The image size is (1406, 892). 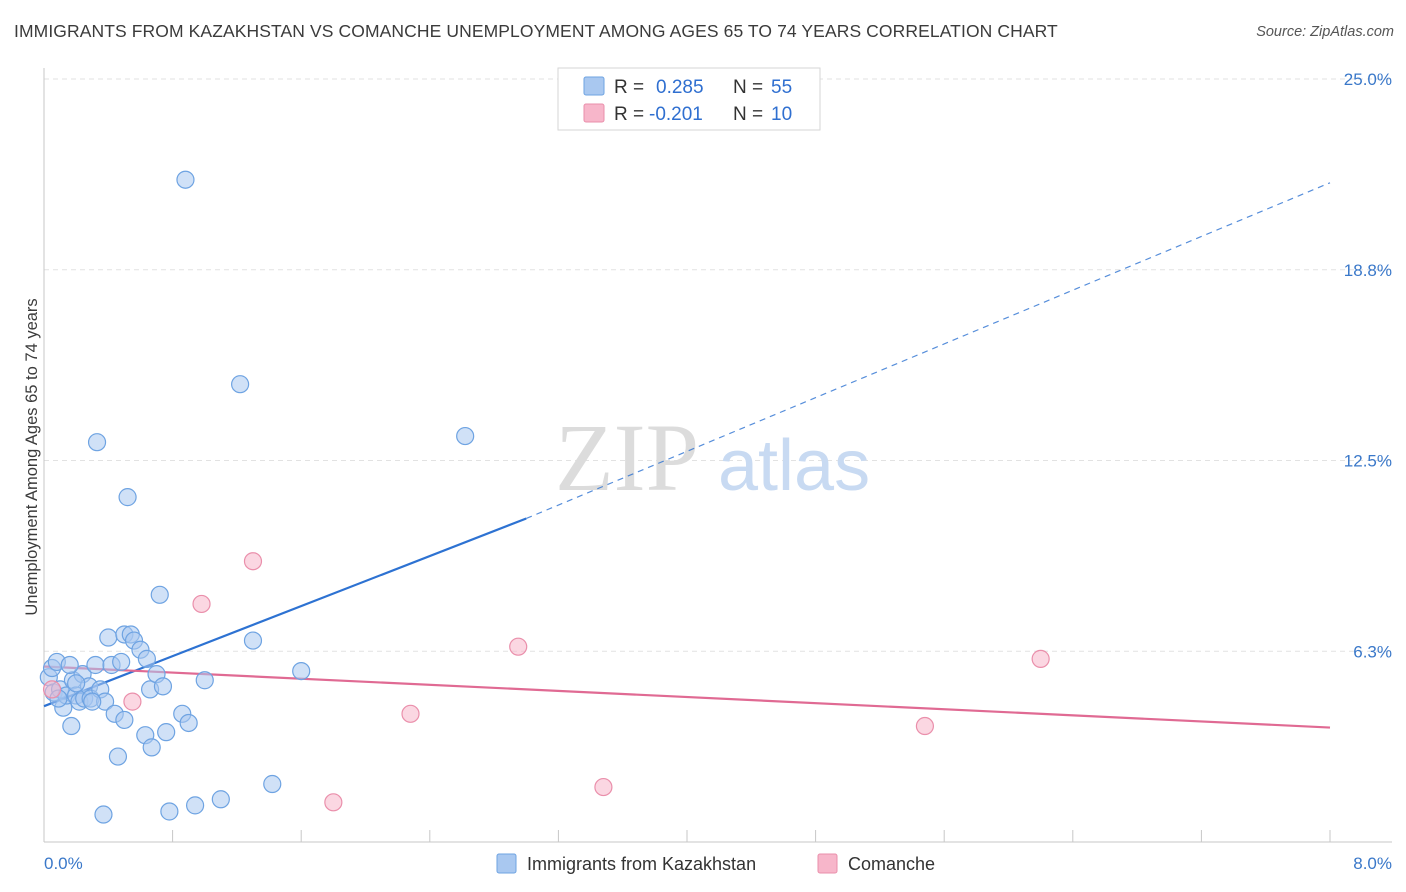 I want to click on correlation-legend: R = 0.285 N = 55 R = -0.201 N = 10, so click(x=689, y=99).